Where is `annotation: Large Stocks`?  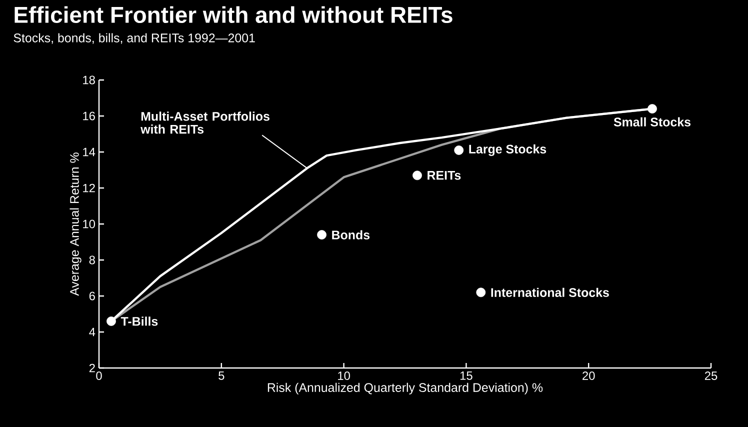 annotation: Large Stocks is located at coordinates (507, 150).